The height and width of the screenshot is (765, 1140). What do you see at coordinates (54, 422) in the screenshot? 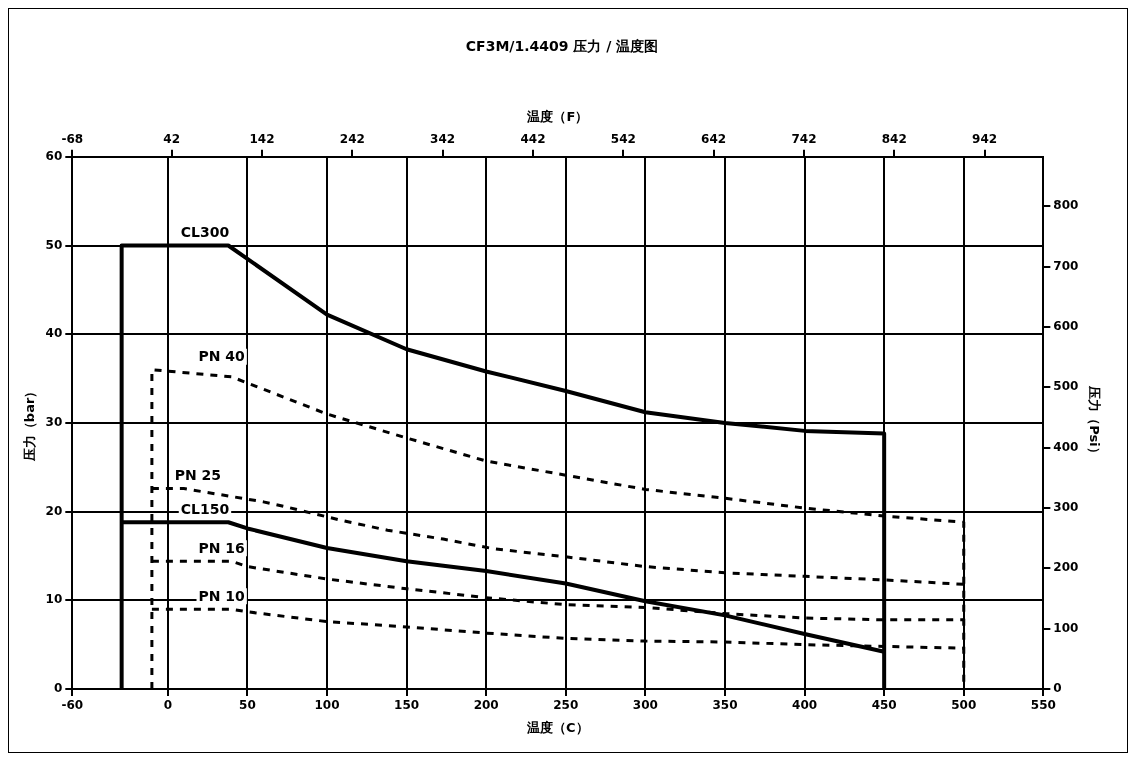
I see `y-tick-label: 30` at bounding box center [54, 422].